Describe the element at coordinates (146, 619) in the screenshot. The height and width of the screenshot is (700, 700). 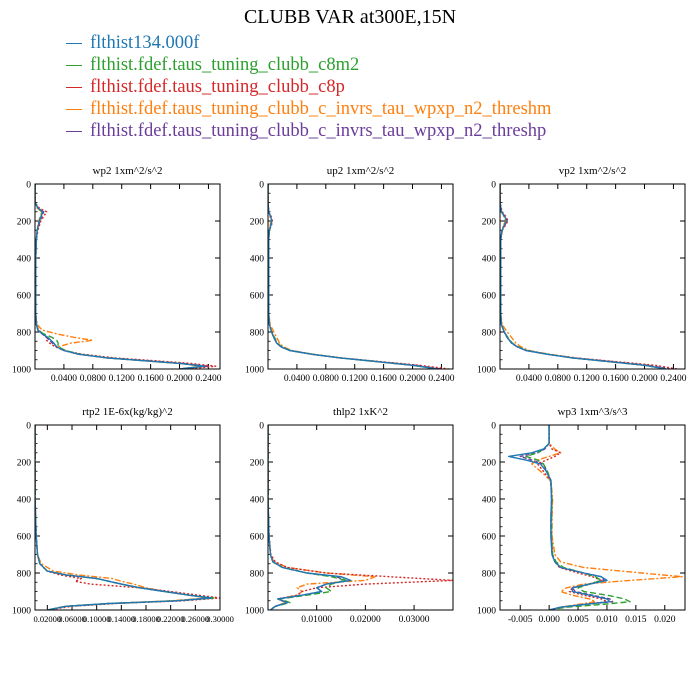
I see `x-tick-label: 0.18000` at that location.